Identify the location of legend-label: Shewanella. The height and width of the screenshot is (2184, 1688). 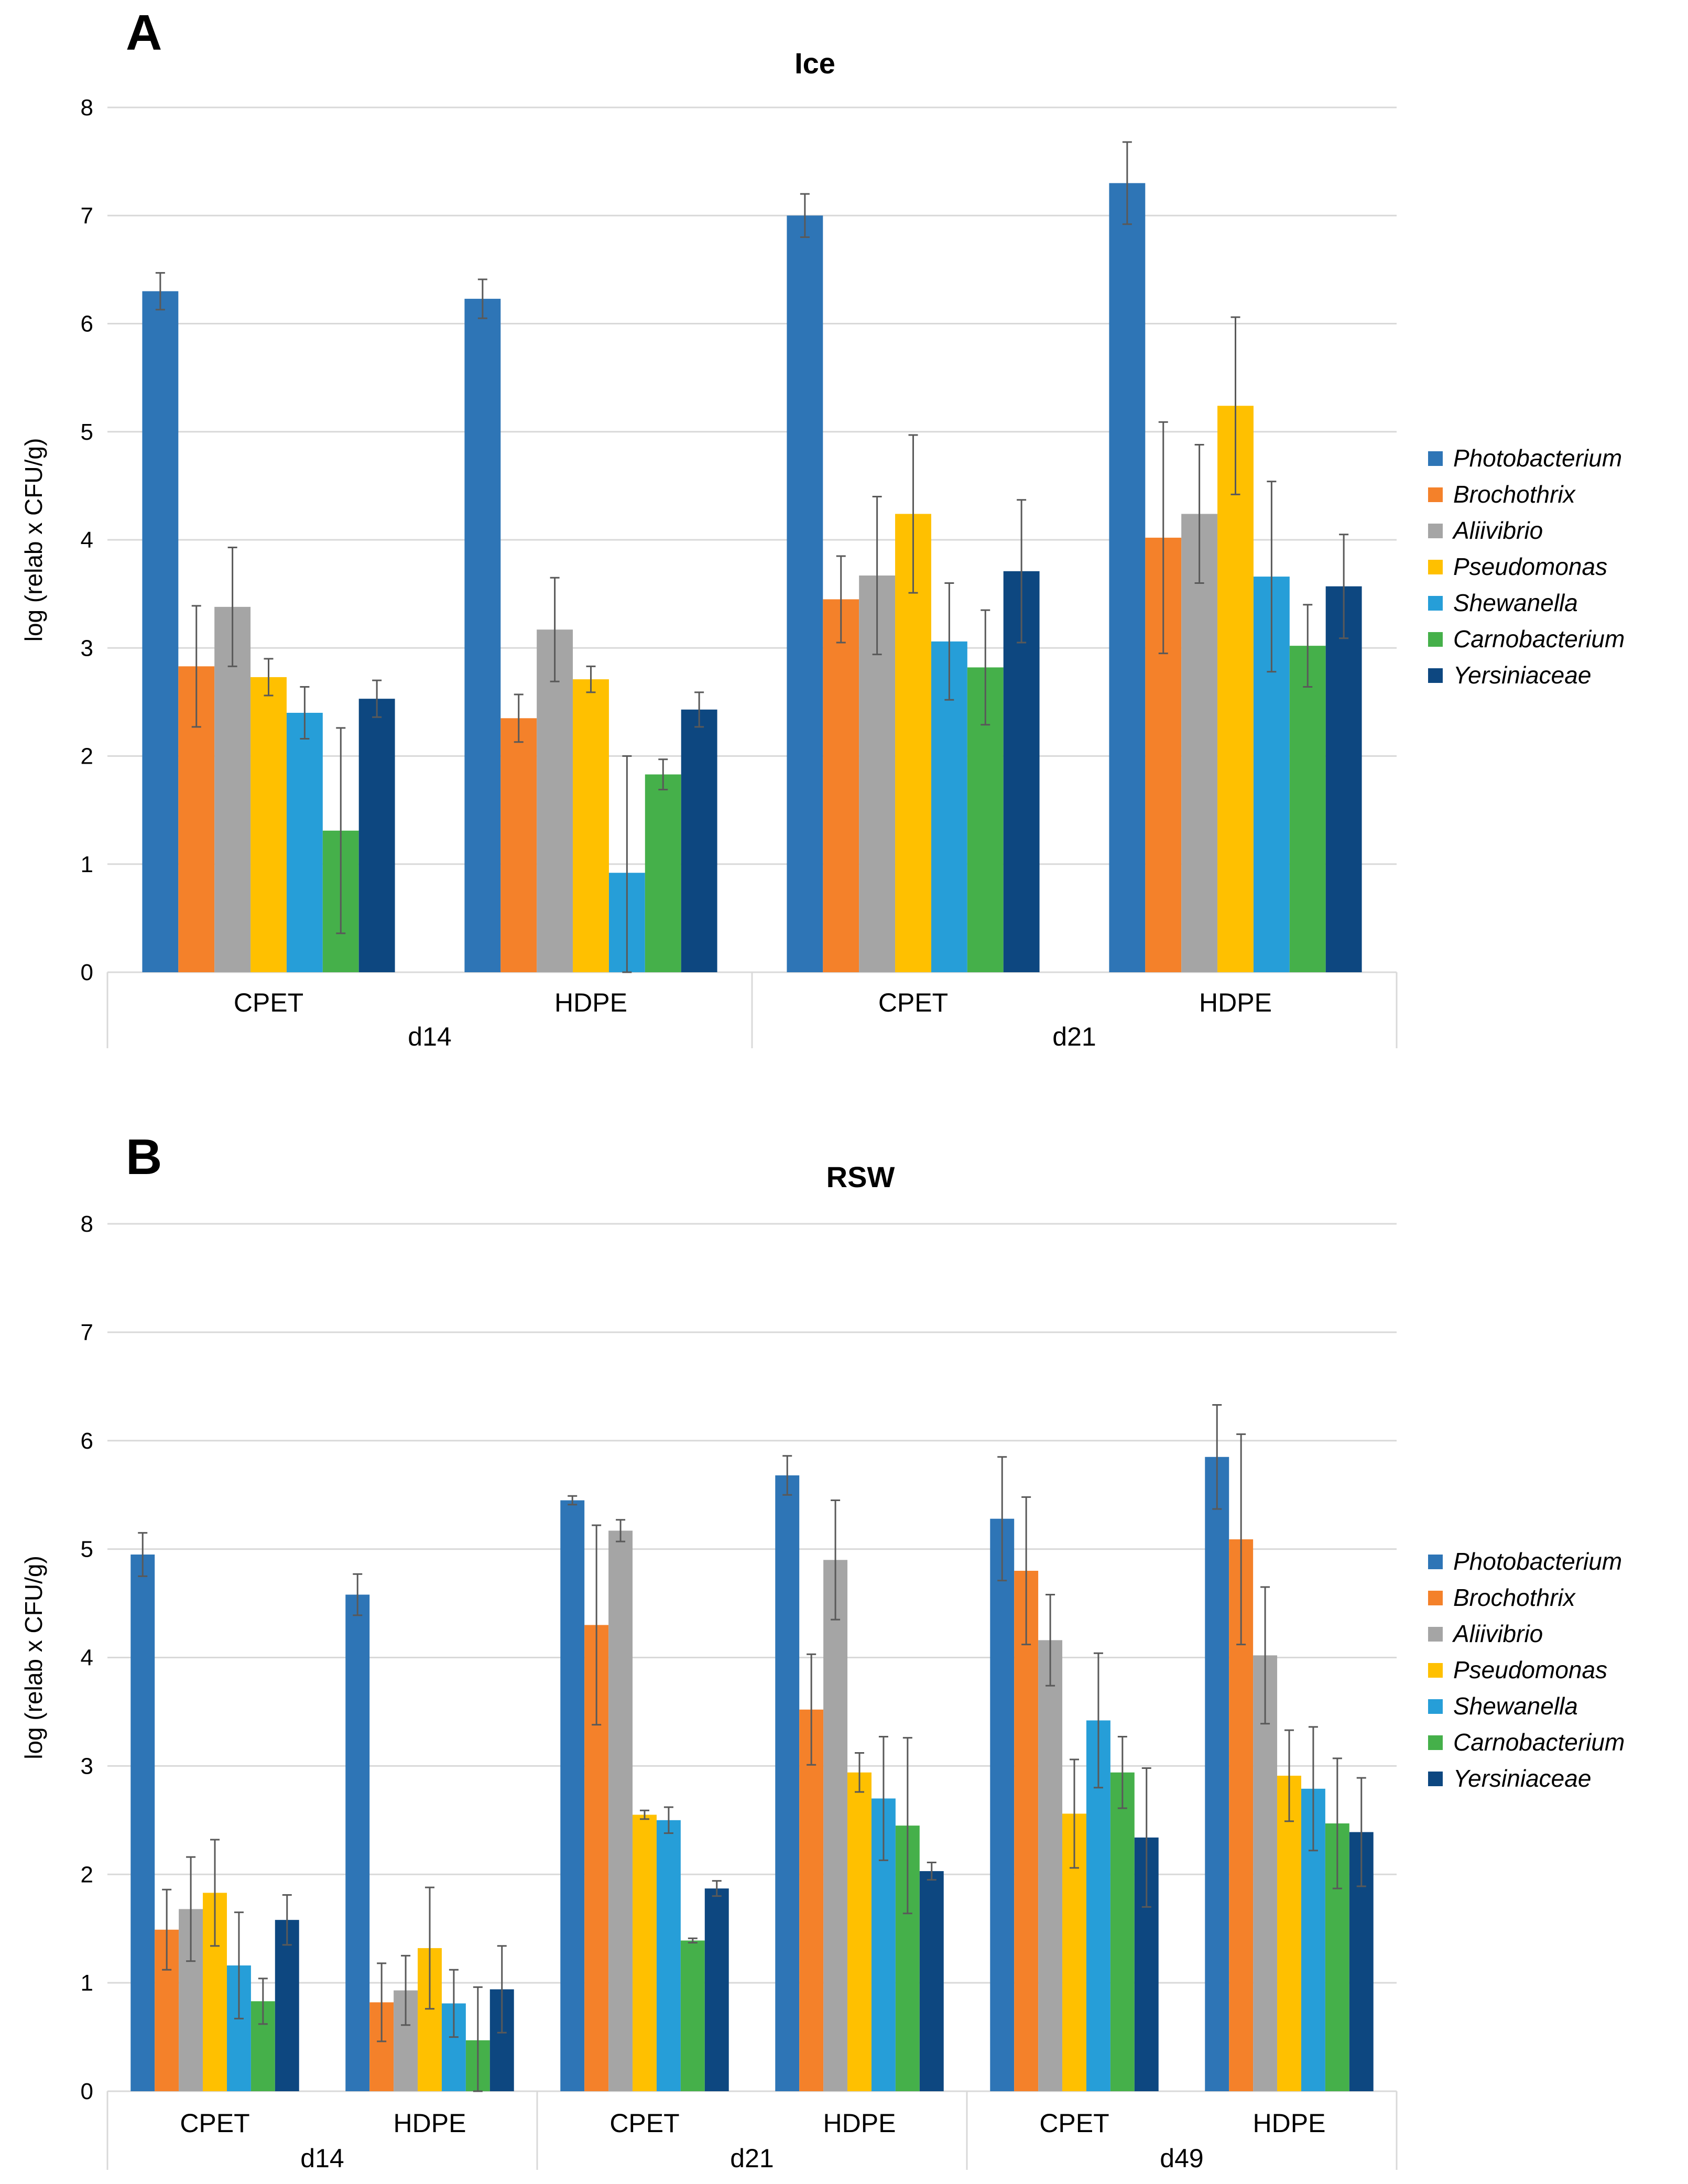
(1515, 1706).